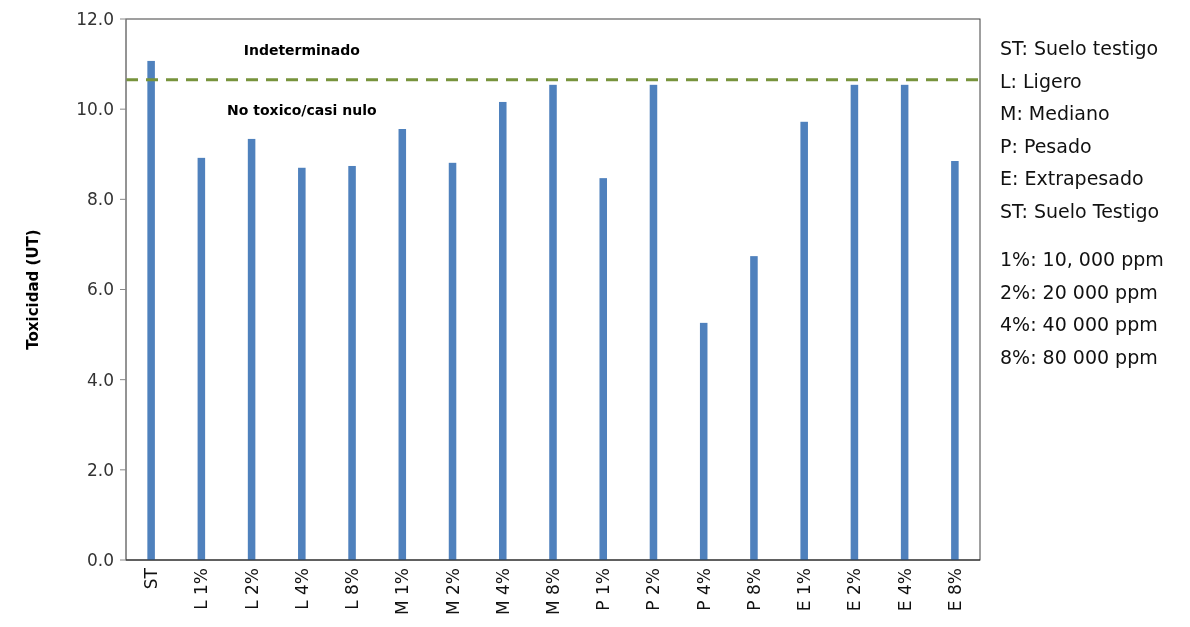  I want to click on x-tick-label: M 4%, so click(502, 592).